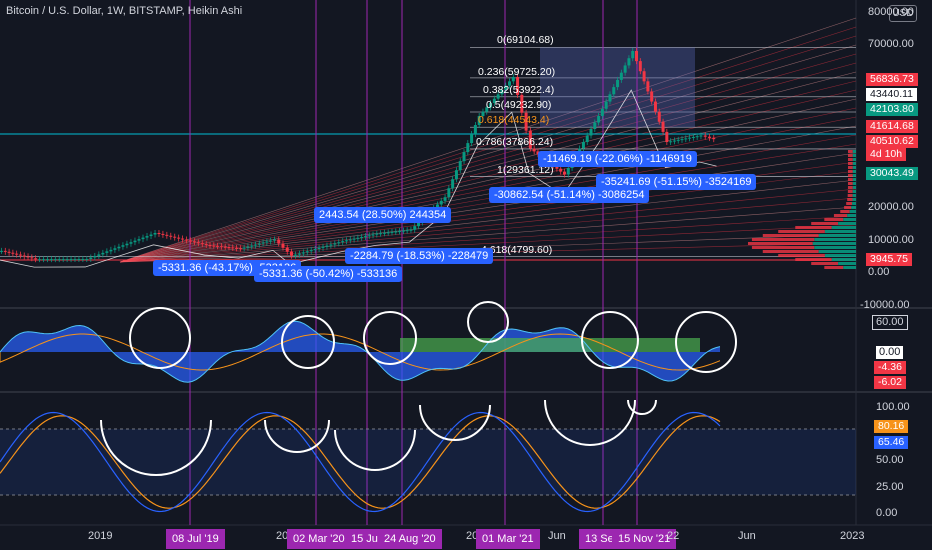  Describe the element at coordinates (903, 13) in the screenshot. I see `currency-button: USD` at that location.